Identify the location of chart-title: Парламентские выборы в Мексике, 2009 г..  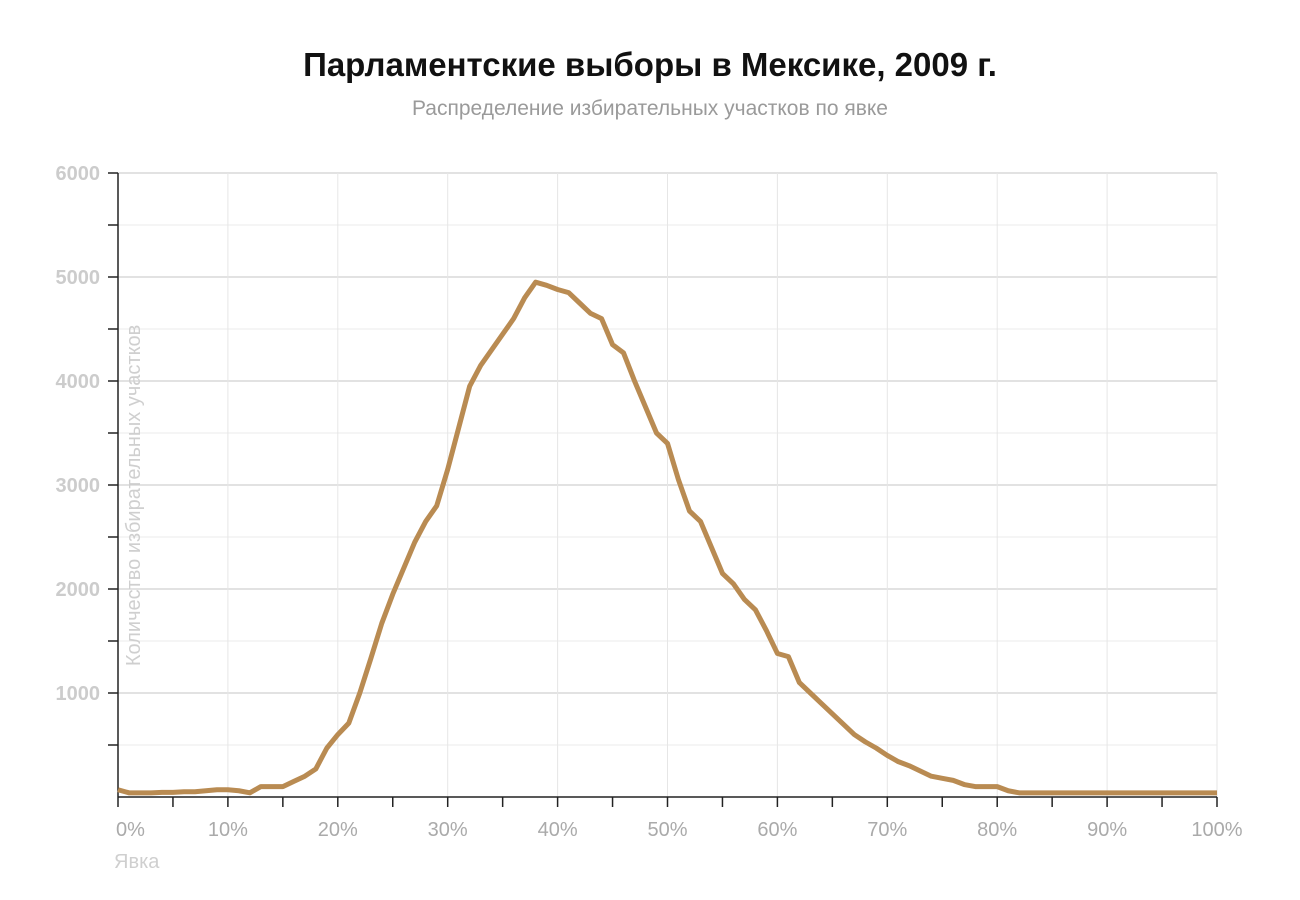
(650, 64).